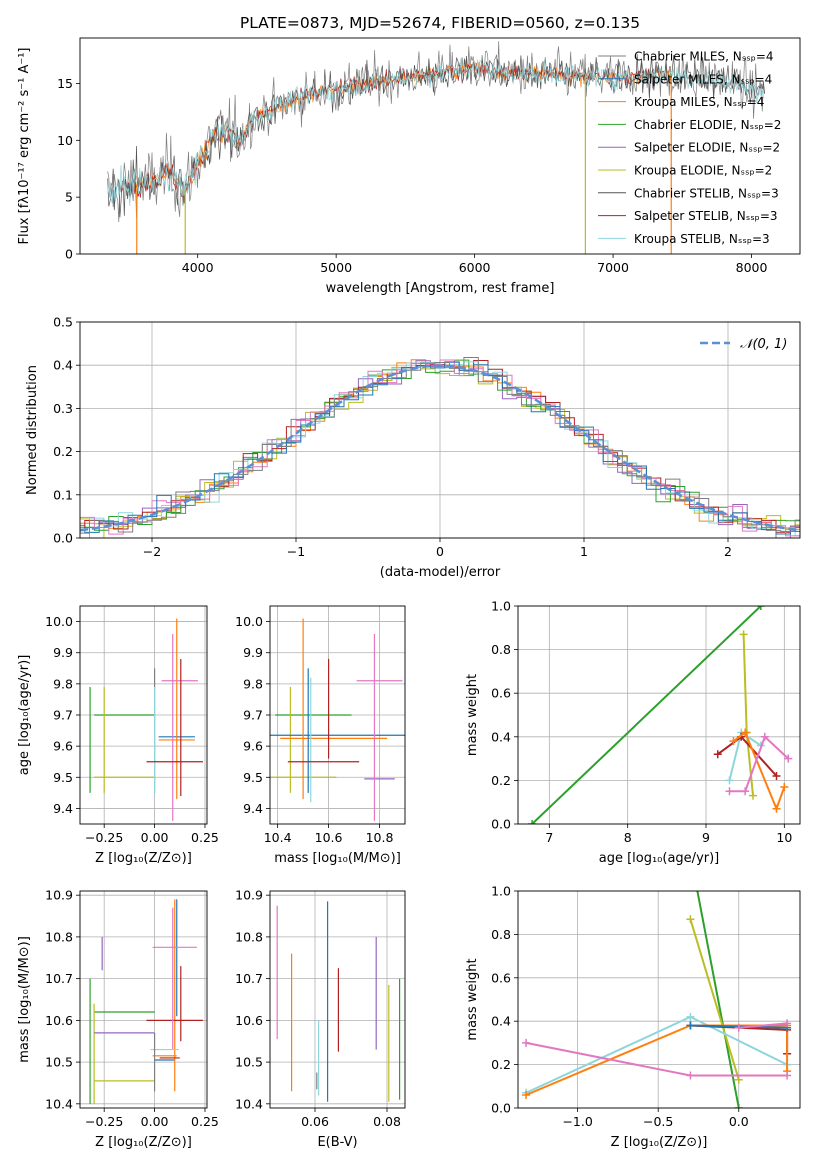 This screenshot has height=1170, width=819. I want to click on x-tick-label: 10, so click(784, 837).